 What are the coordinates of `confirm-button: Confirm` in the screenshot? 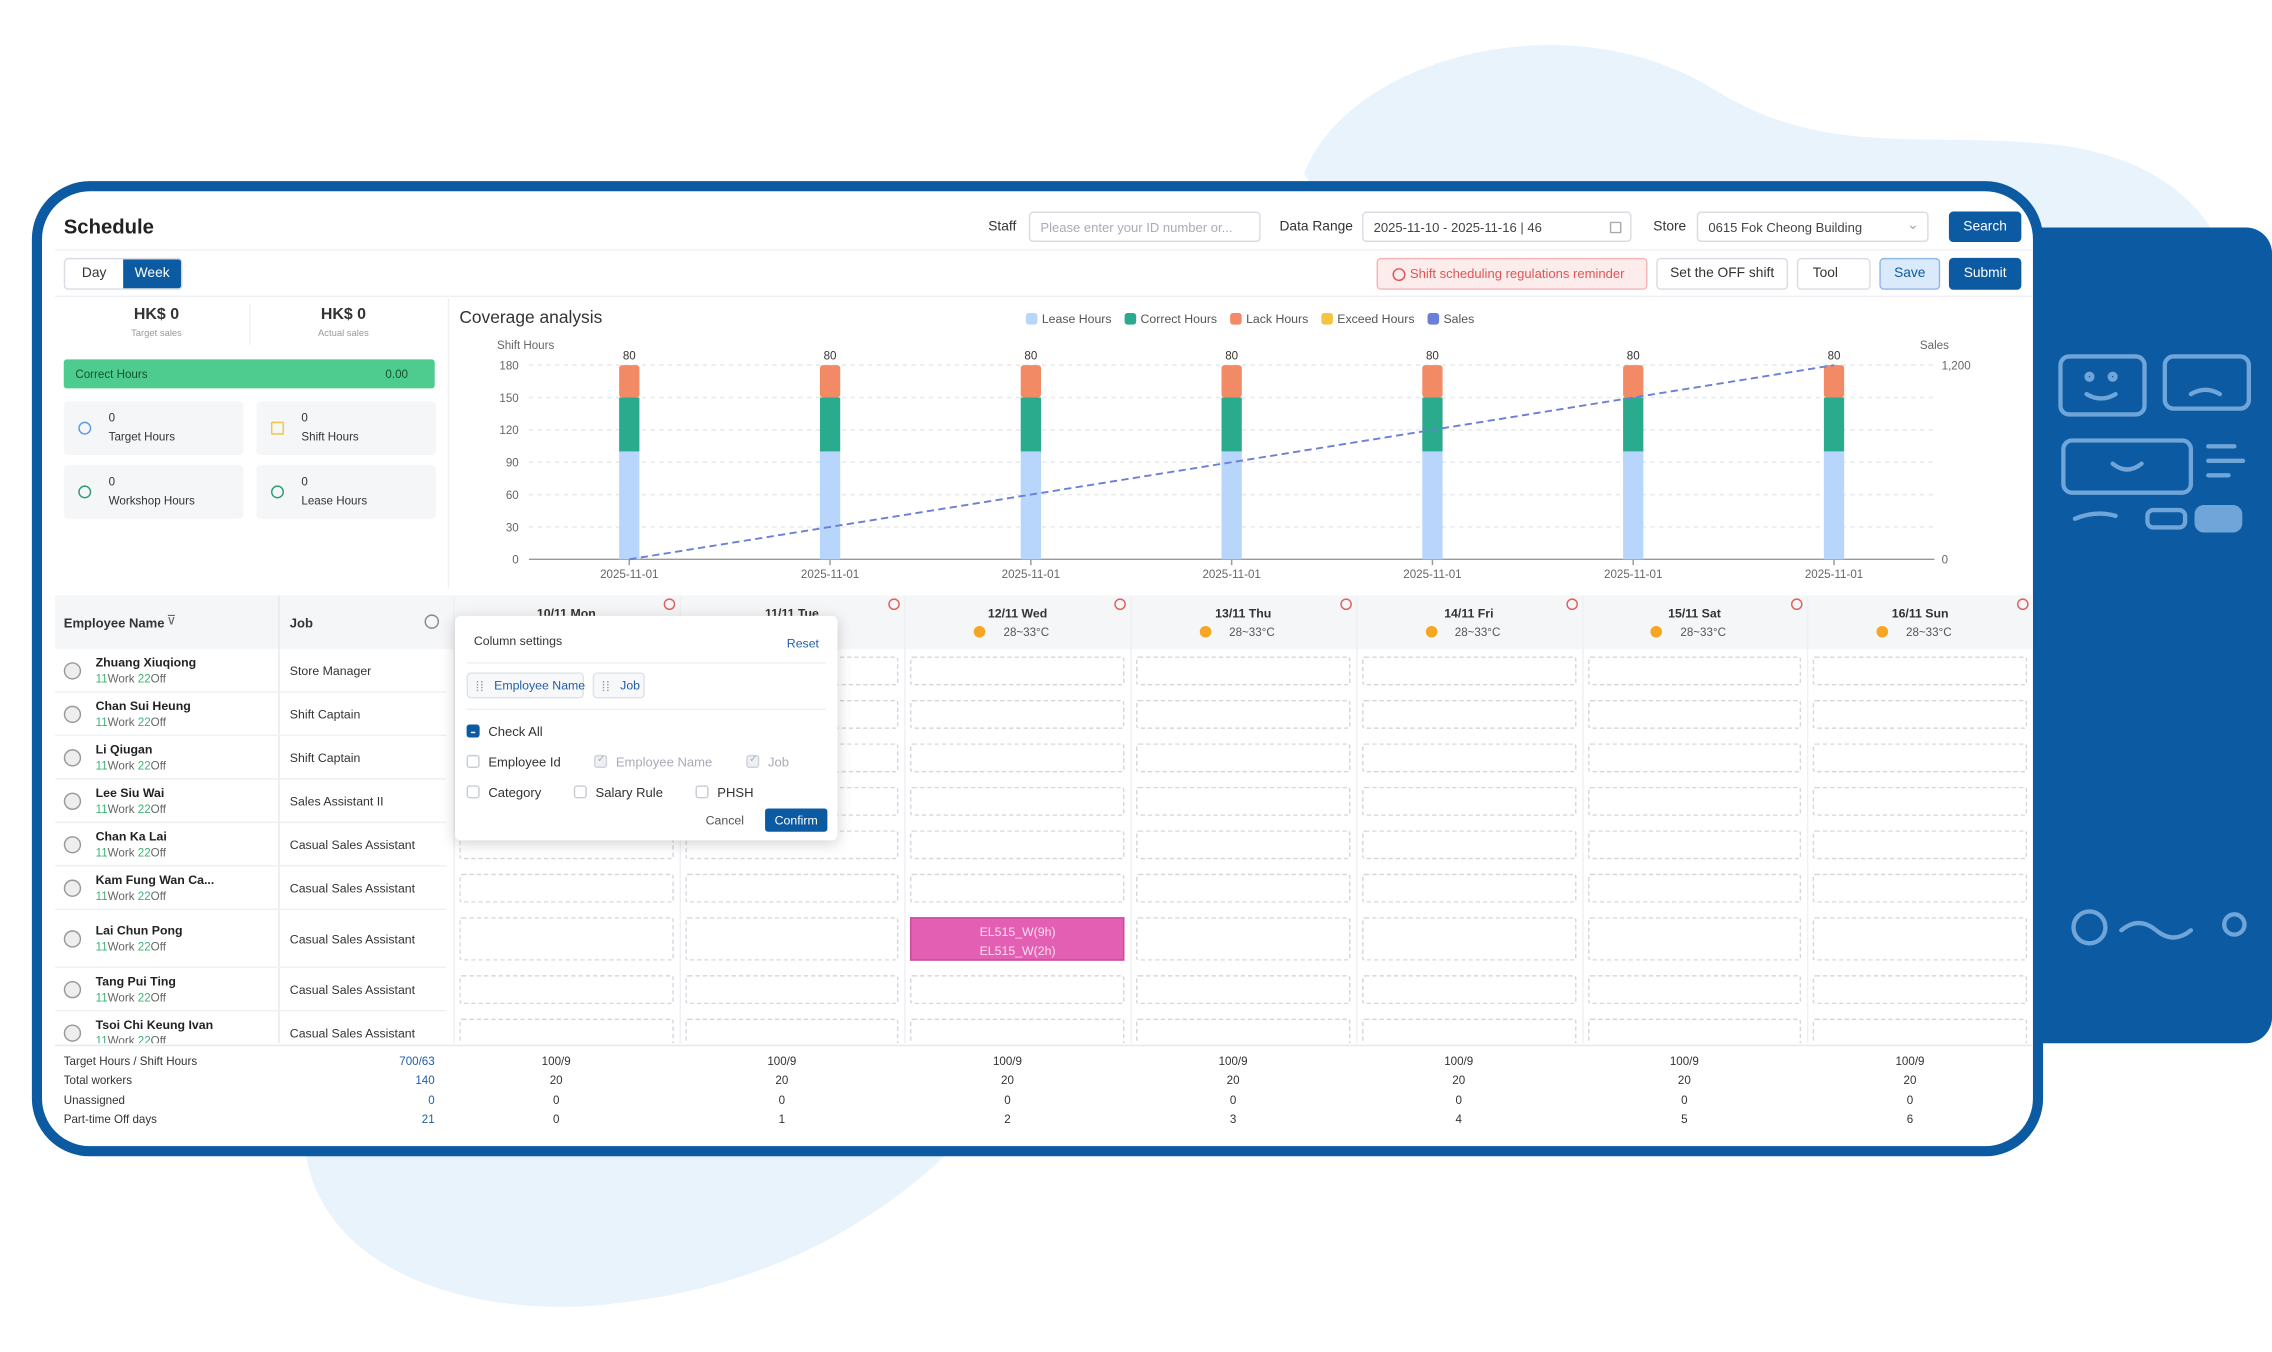 It's located at (796, 820).